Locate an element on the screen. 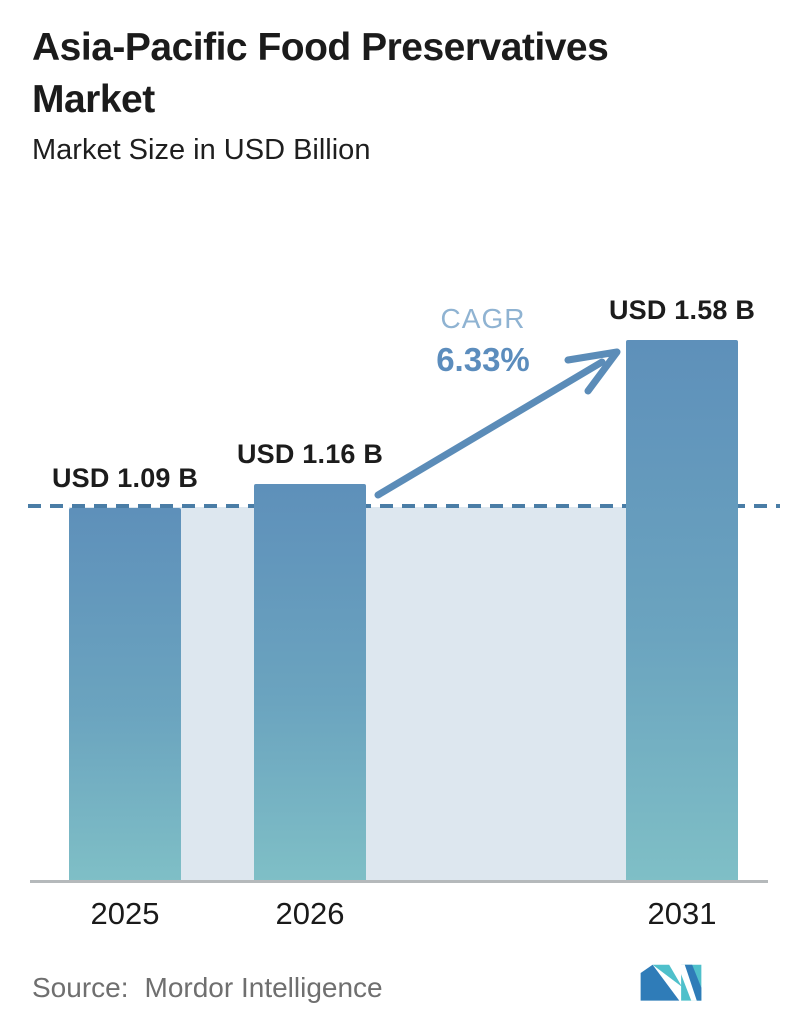 This screenshot has height=1034, width=796. cagr-label: CAGR is located at coordinates (483, 318).